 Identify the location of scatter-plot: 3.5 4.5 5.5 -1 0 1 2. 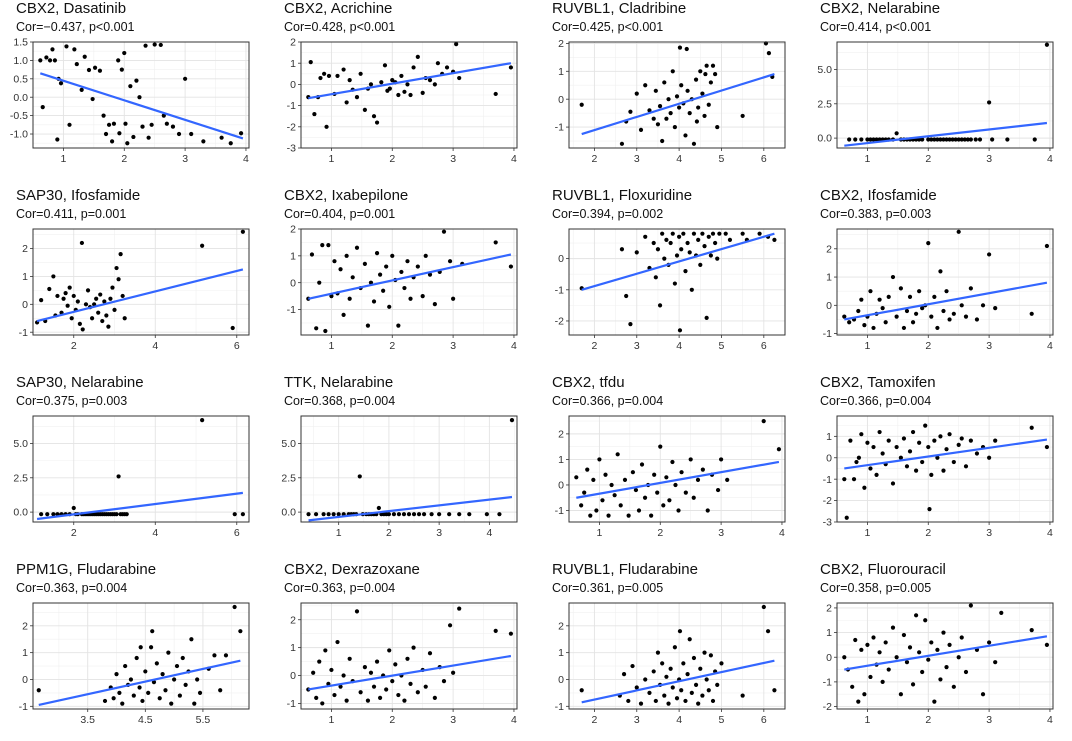
(134, 664).